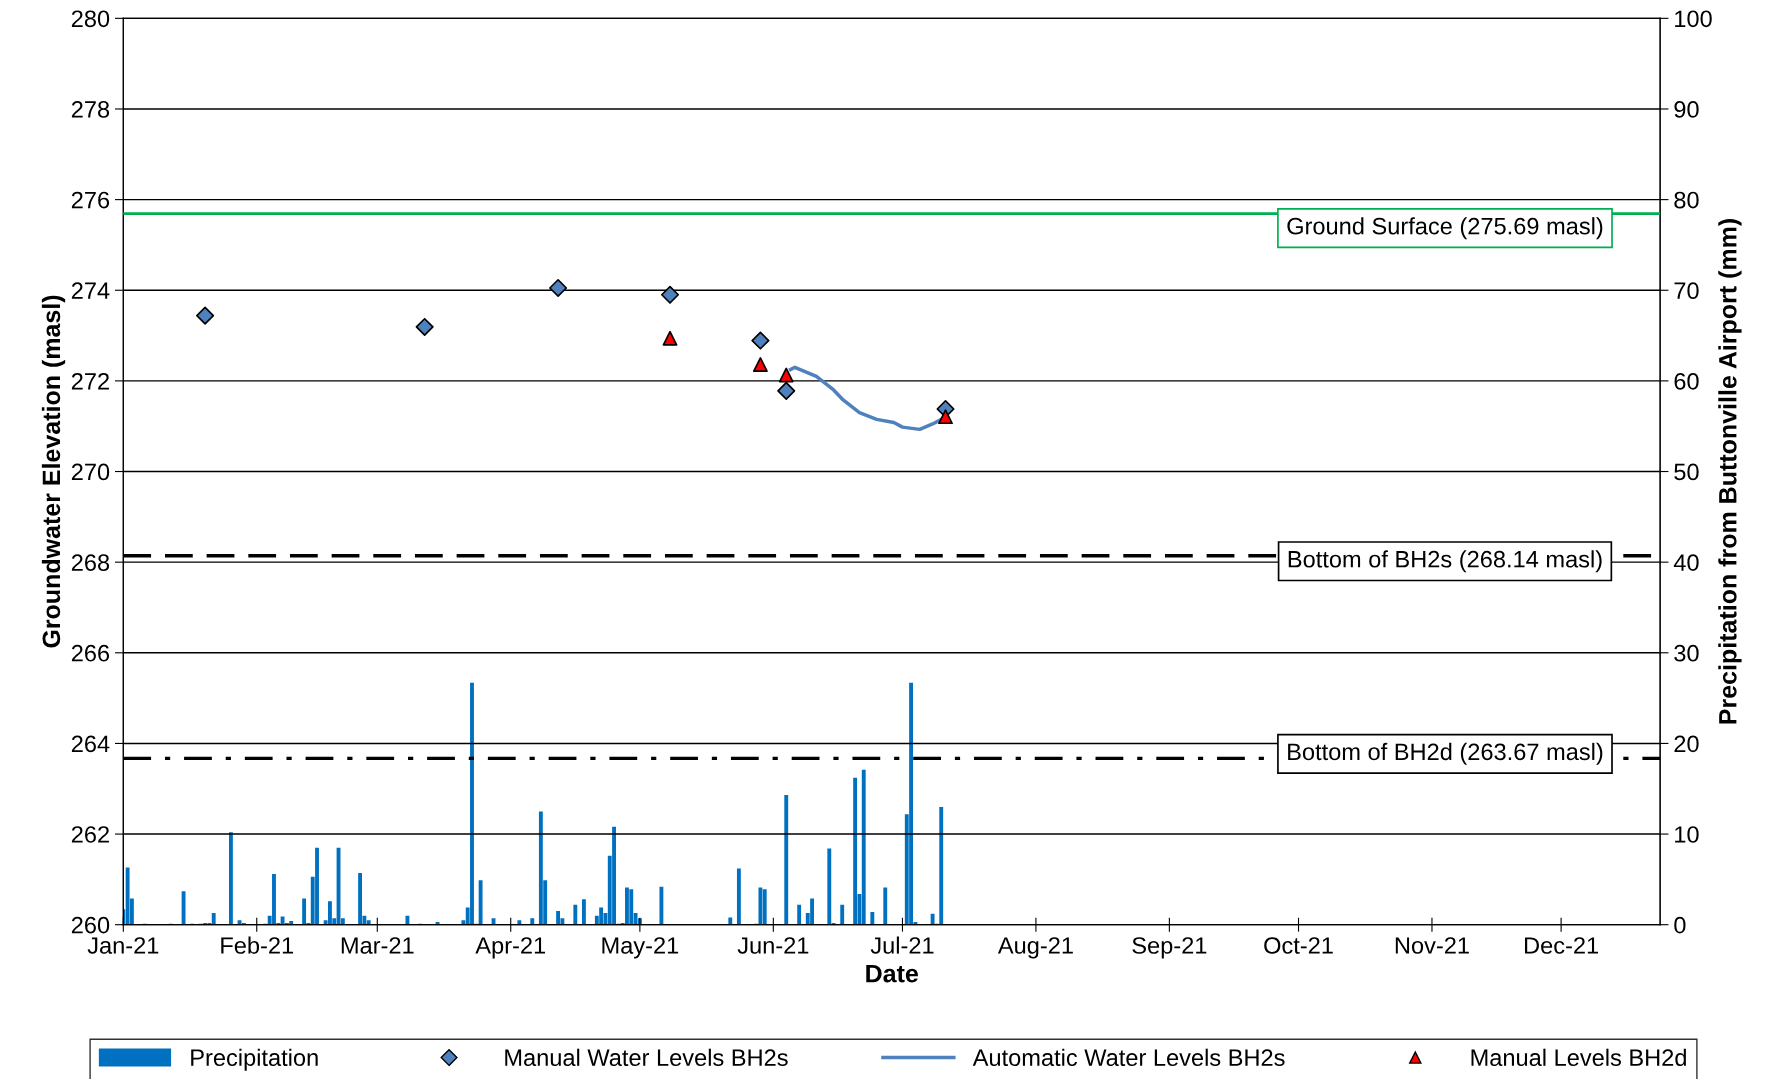 The width and height of the screenshot is (1787, 1079). Describe the element at coordinates (90, 834) in the screenshot. I see `y-tick-label: 262` at that location.